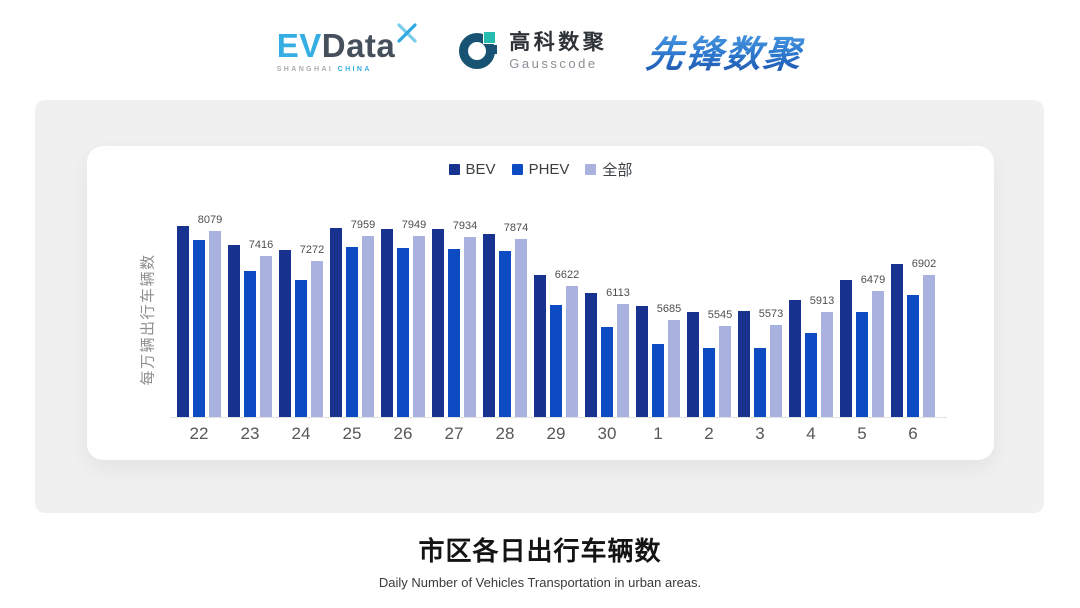 The image size is (1080, 608). What do you see at coordinates (873, 279) in the screenshot?
I see `value-label-5: 6479` at bounding box center [873, 279].